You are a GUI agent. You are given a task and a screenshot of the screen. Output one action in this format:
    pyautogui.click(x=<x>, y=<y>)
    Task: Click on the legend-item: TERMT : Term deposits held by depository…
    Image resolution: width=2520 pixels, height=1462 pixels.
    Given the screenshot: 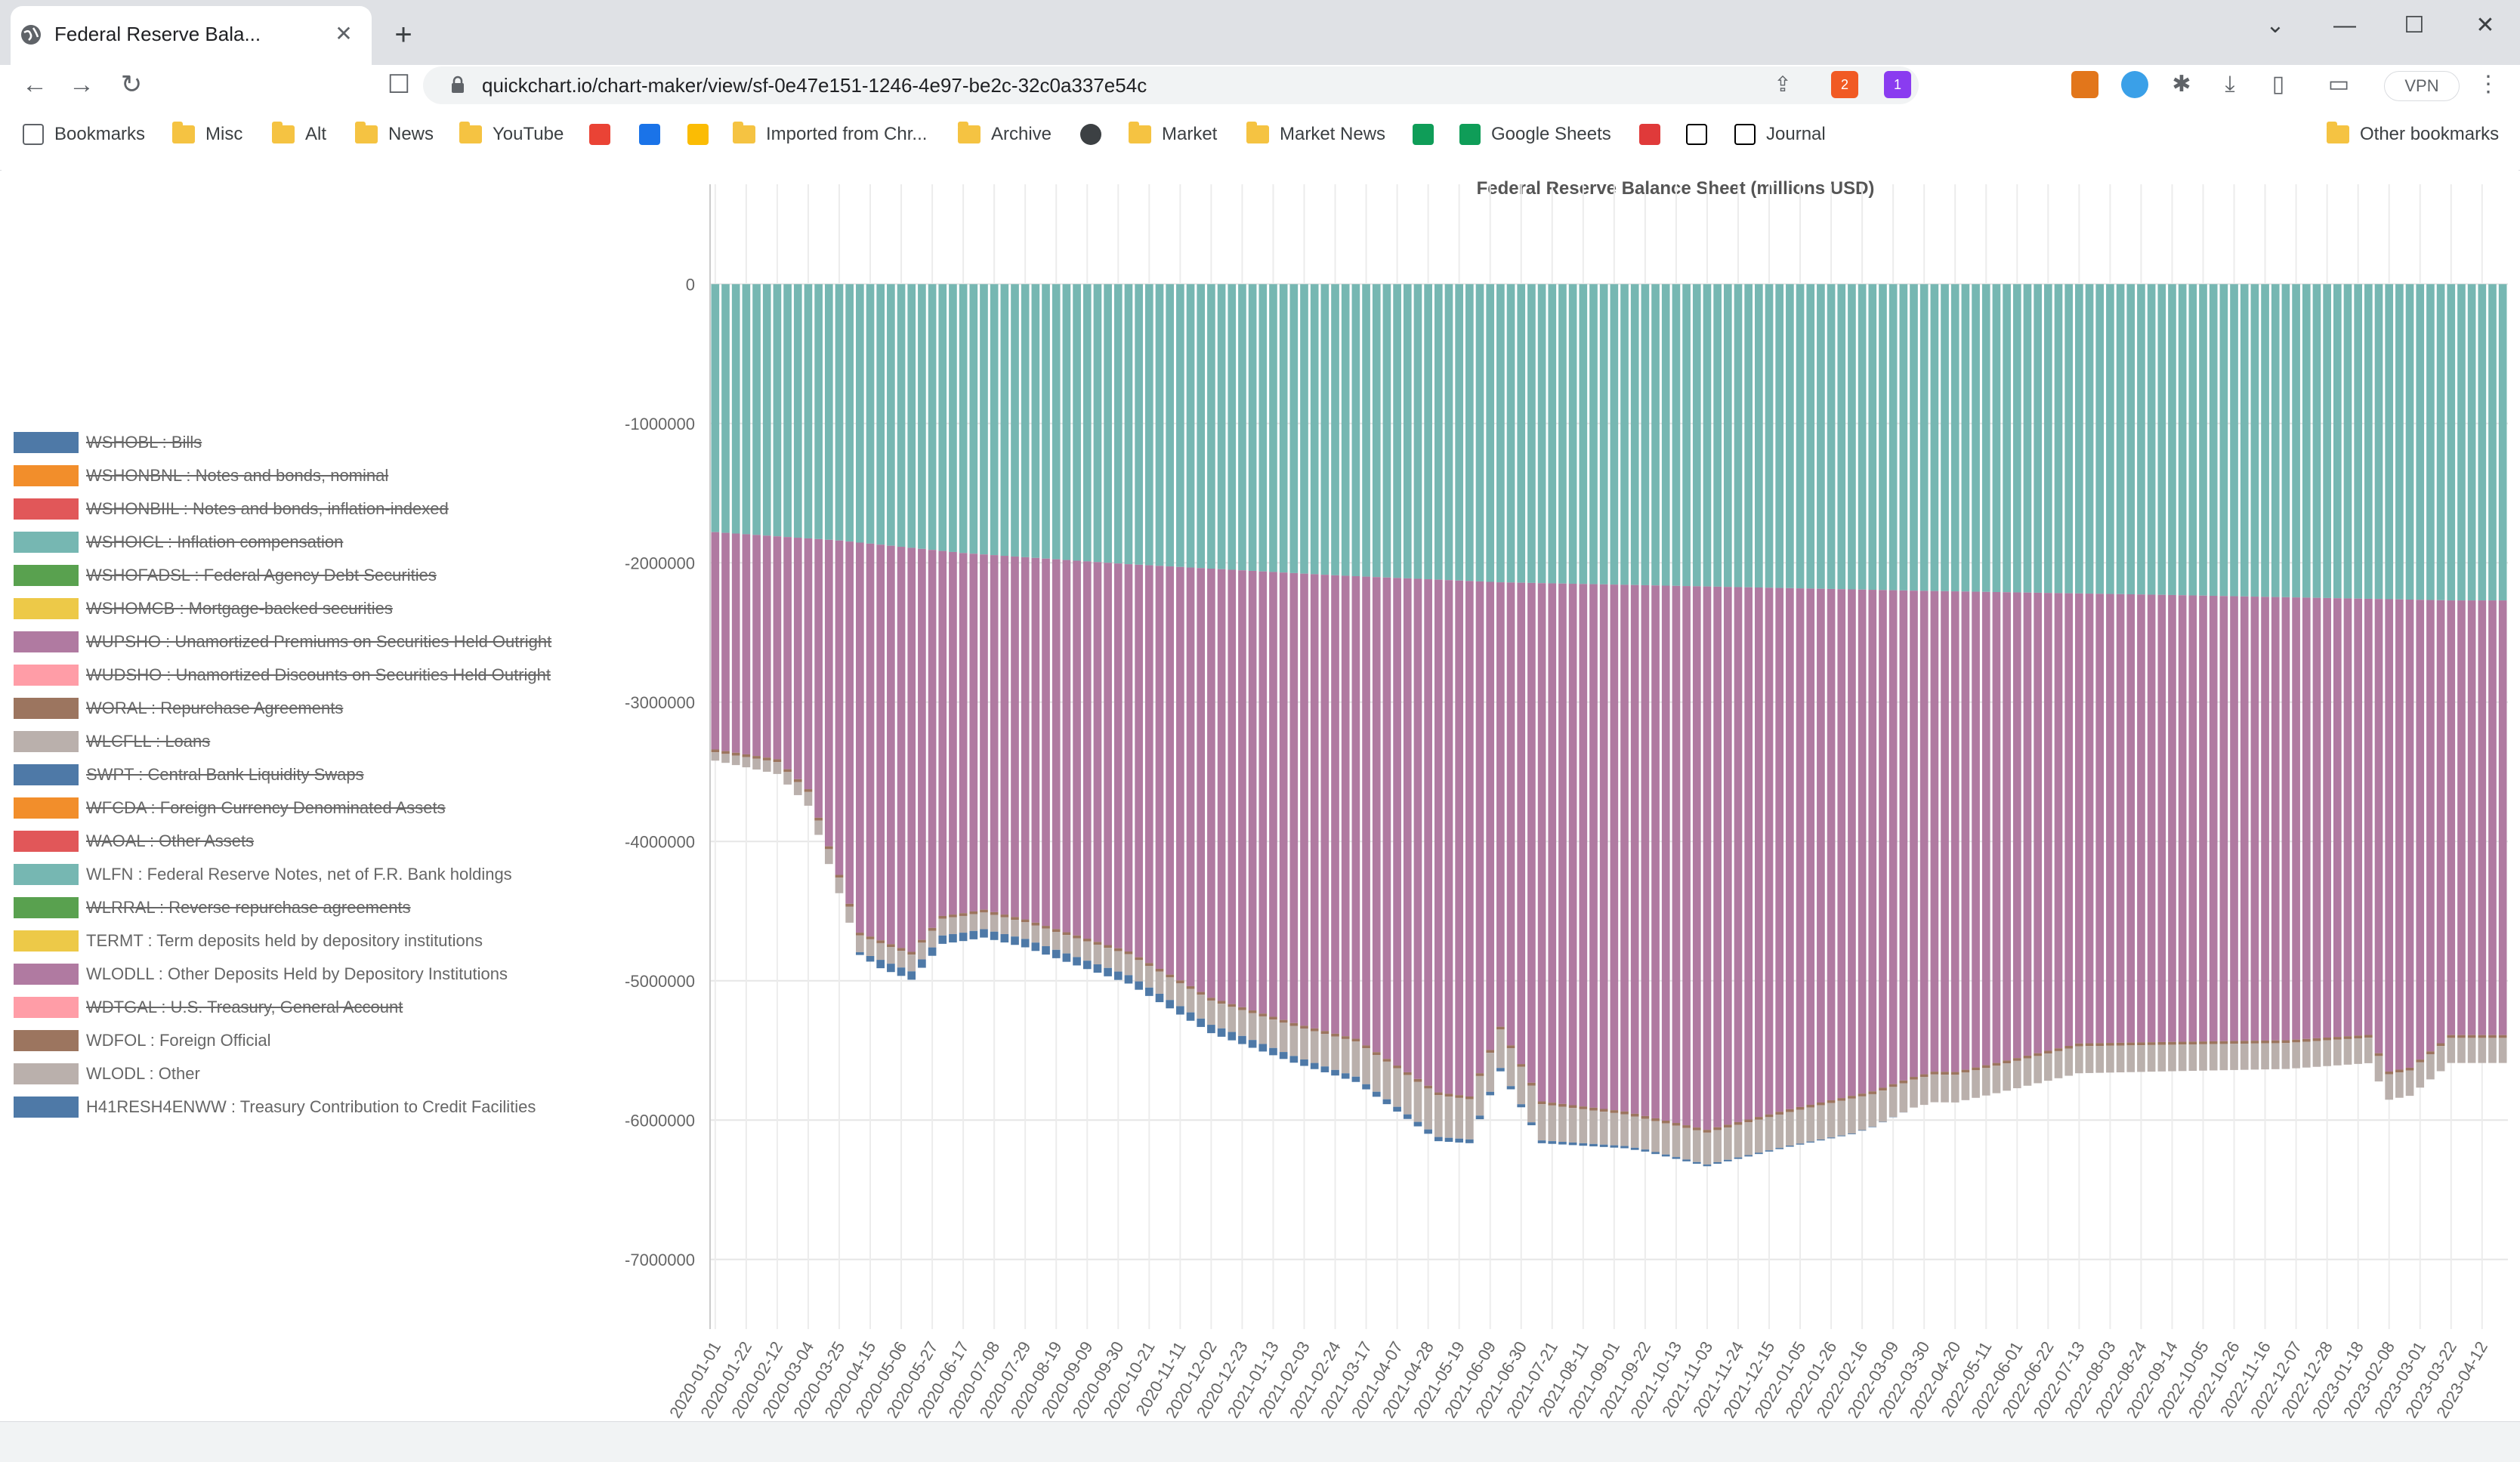 What is the action you would take?
    pyautogui.click(x=312, y=941)
    